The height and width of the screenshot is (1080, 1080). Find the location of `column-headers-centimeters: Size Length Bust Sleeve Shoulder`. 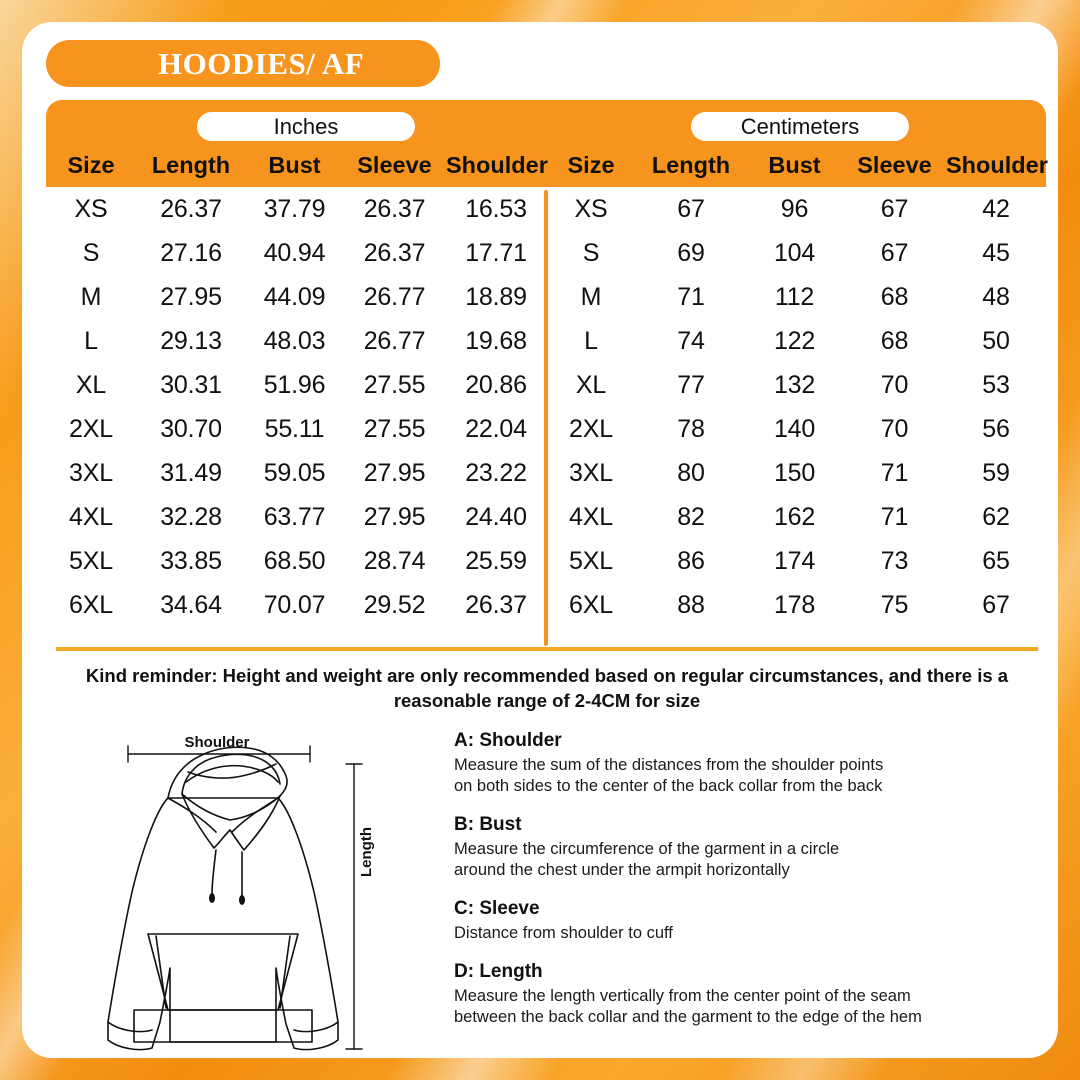

column-headers-centimeters: Size Length Bust Sleeve Shoulder is located at coordinates (797, 165).